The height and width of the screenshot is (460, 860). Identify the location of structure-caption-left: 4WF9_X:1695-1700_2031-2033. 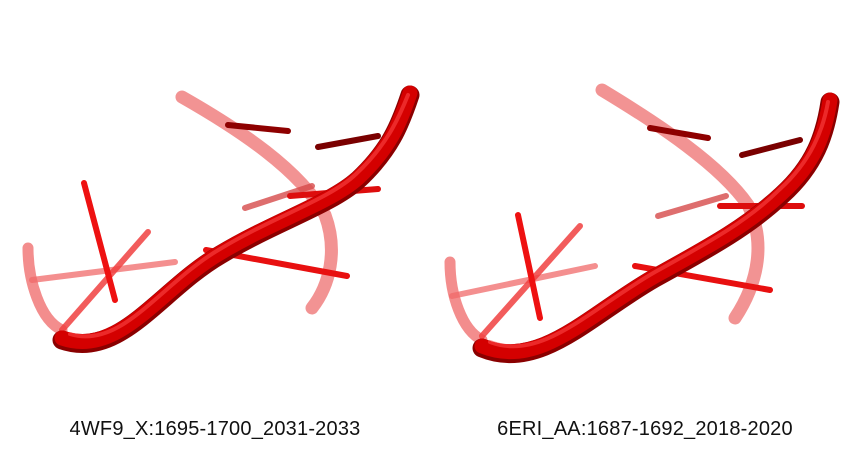
(215, 429).